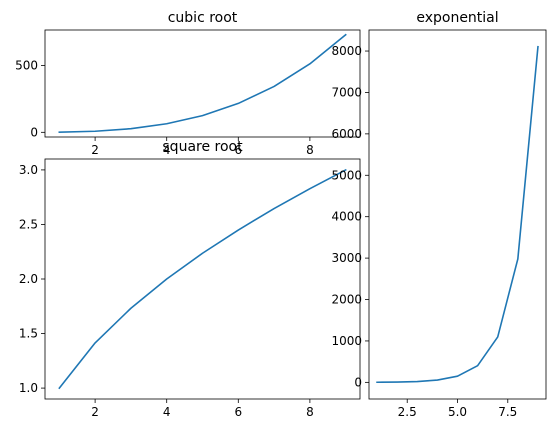 This screenshot has height=433, width=552. Describe the element at coordinates (310, 150) in the screenshot. I see `cubic-root-xtick-label: 8` at that location.